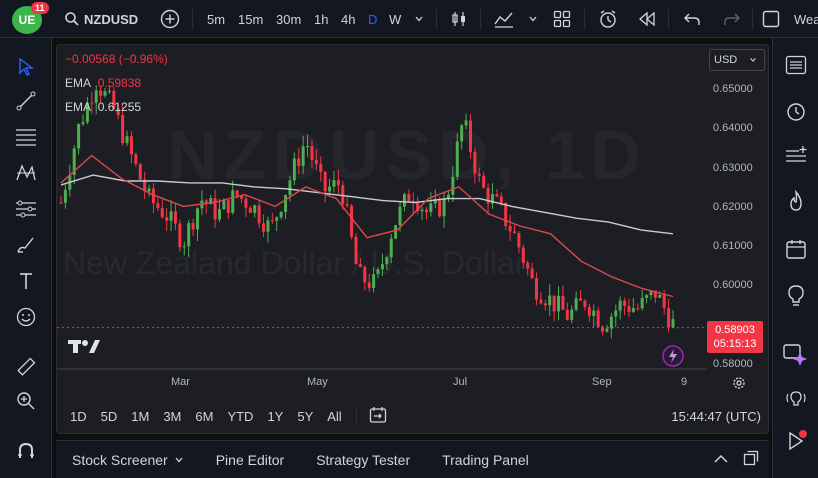 The width and height of the screenshot is (818, 478). What do you see at coordinates (26, 173) in the screenshot?
I see `pattern-tool` at bounding box center [26, 173].